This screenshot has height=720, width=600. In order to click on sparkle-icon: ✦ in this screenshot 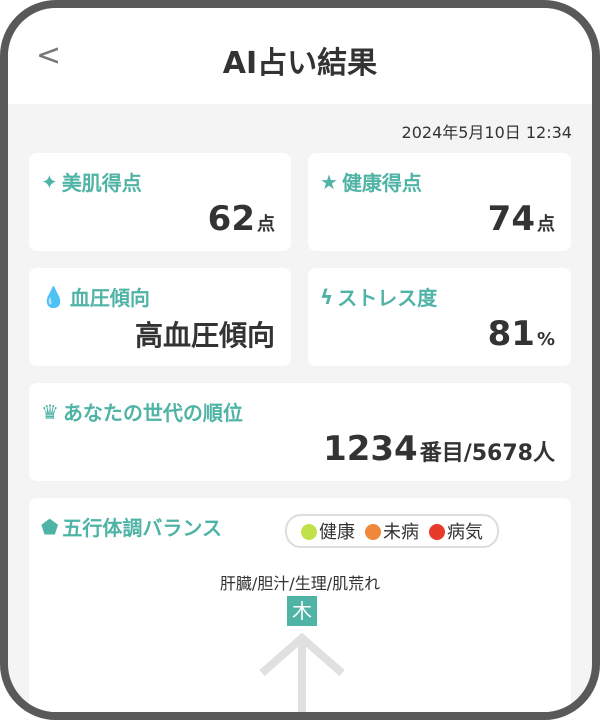, I will do `click(49, 181)`.